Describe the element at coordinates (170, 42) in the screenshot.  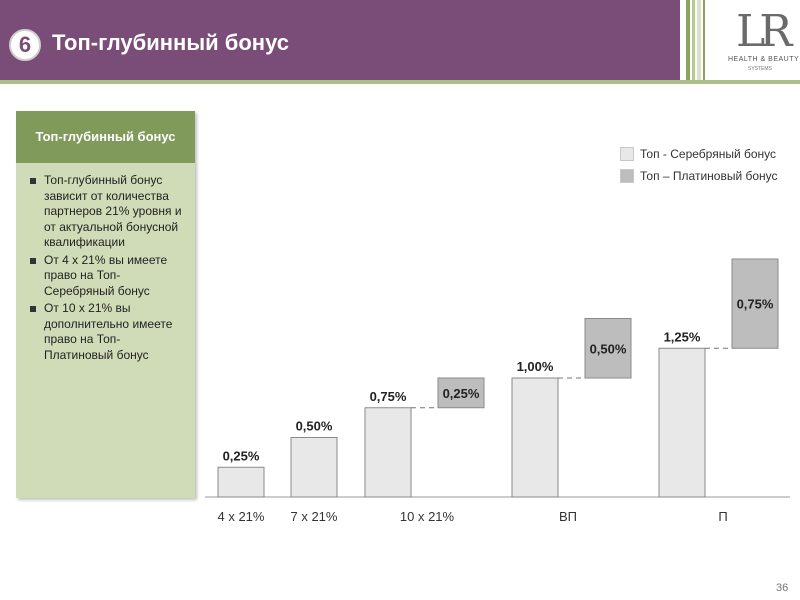
I see `page-title: Топ-глубинный бонус` at that location.